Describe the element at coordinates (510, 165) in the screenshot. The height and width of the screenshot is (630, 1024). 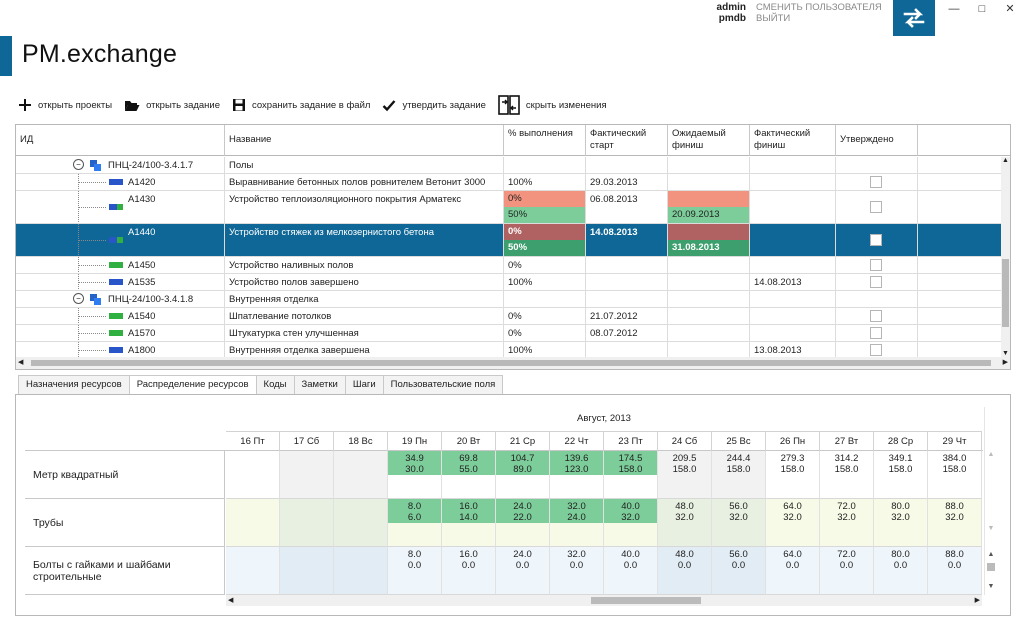
I see `wbs-group-row: − ПНЦ-24/100-3.4.1.7 Полы` at that location.